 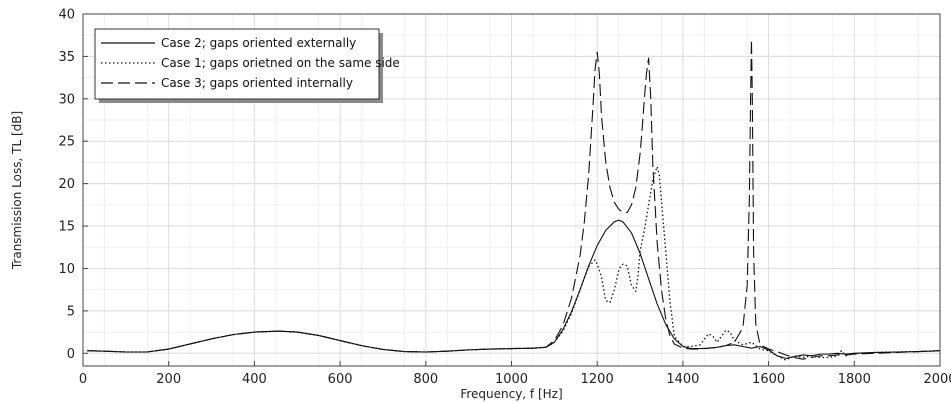 I want to click on x-tick-label: 1600, so click(x=768, y=379).